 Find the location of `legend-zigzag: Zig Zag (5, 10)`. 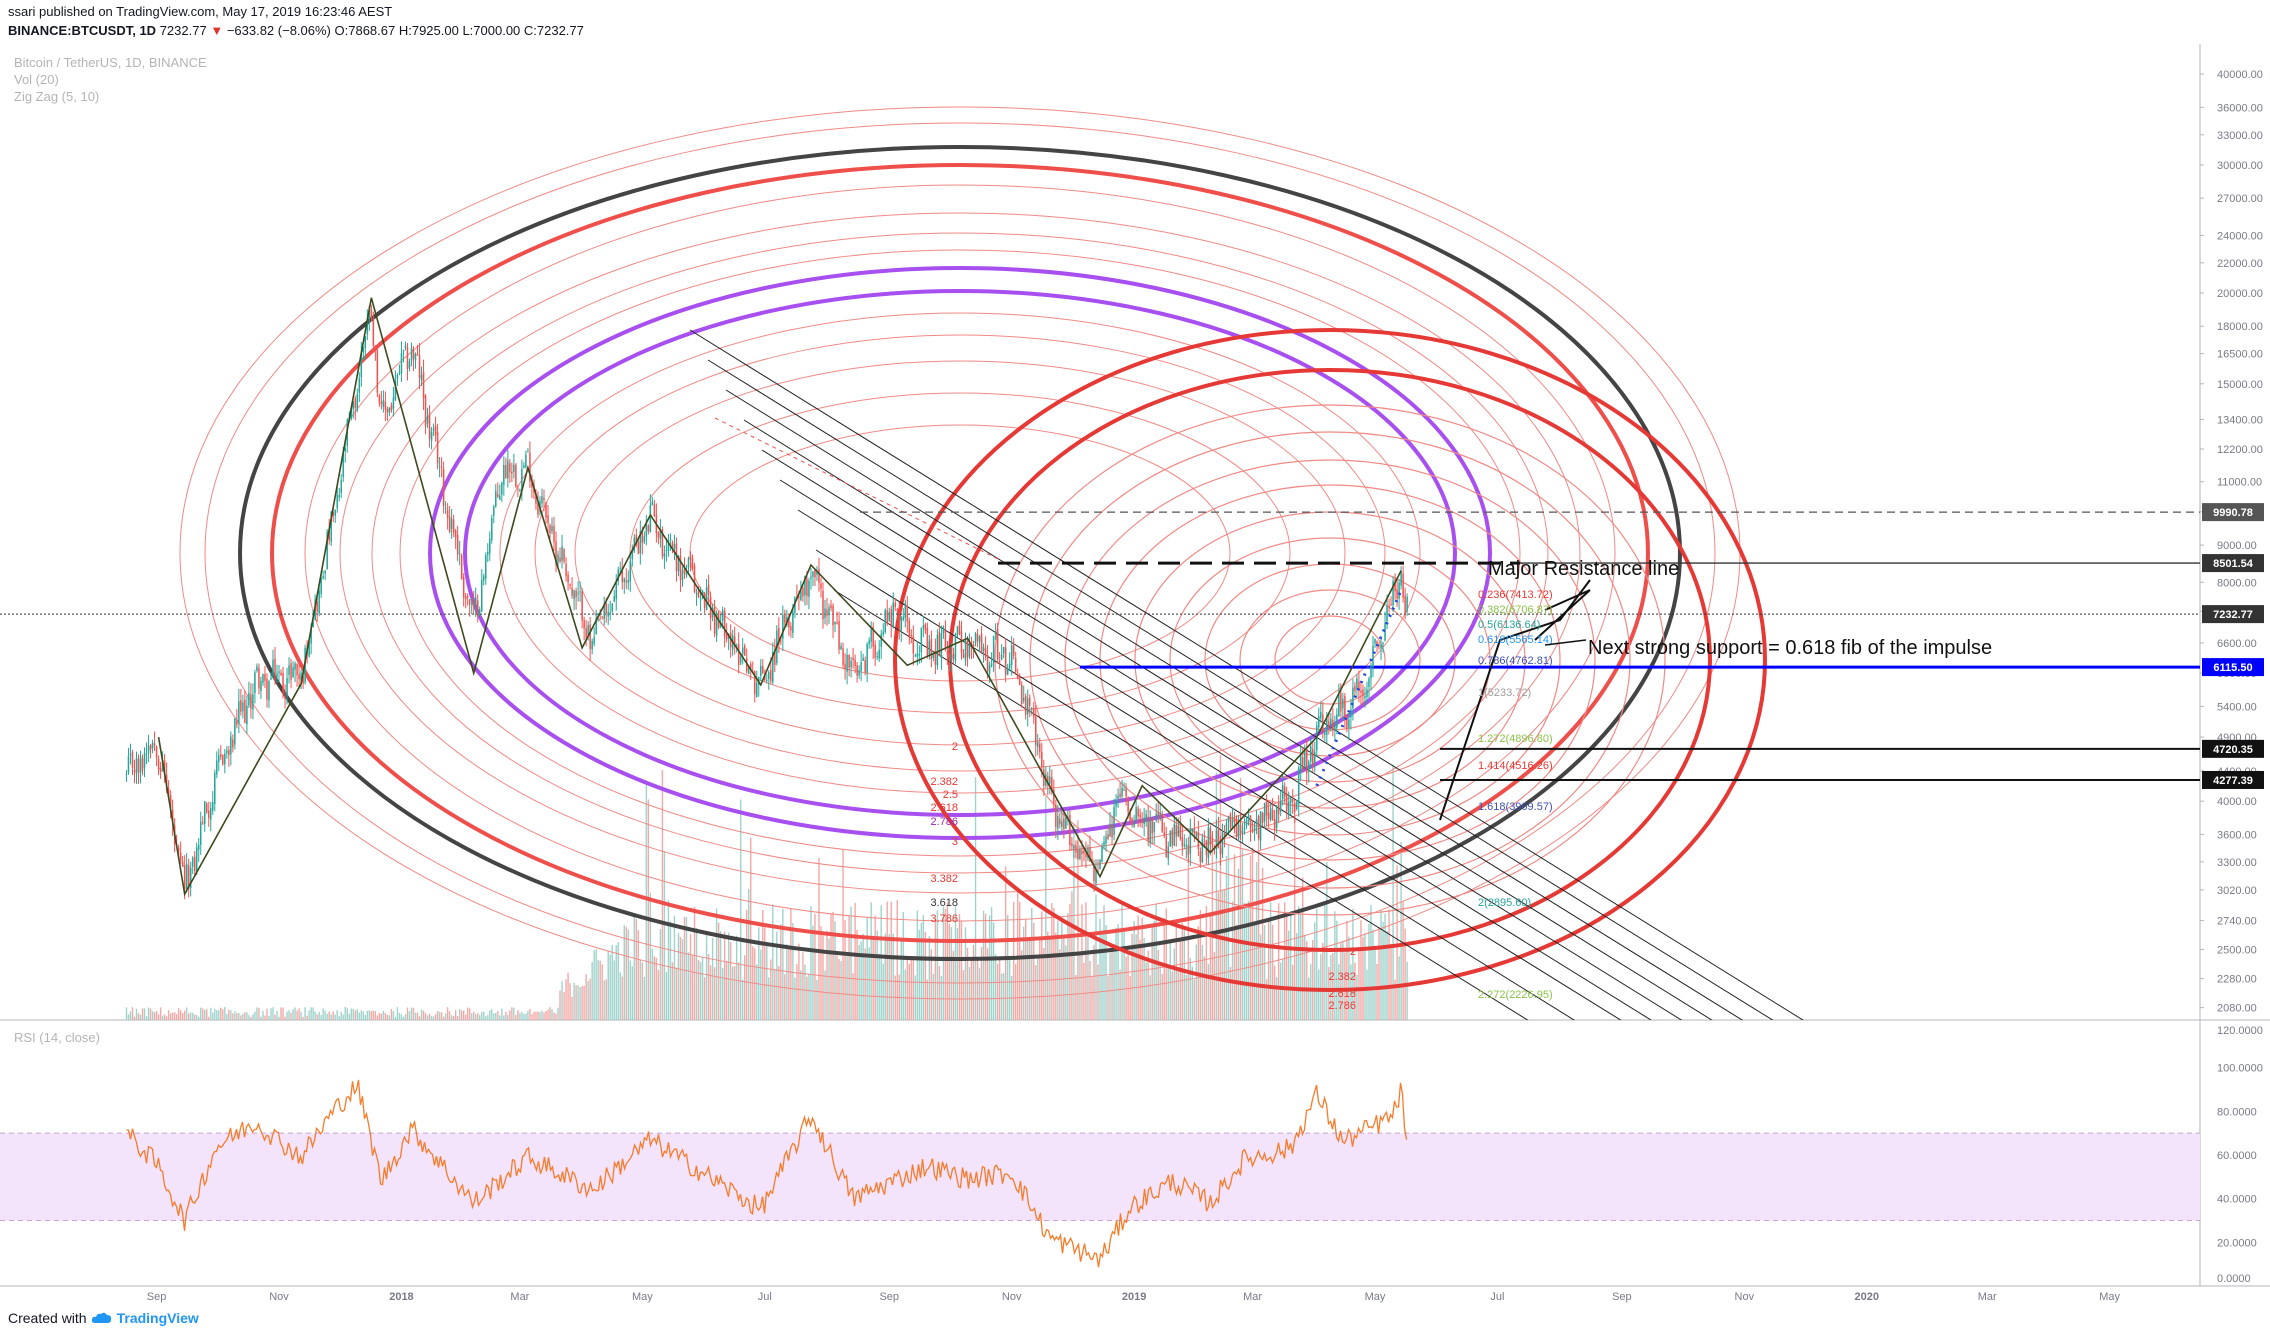

legend-zigzag: Zig Zag (5, 10) is located at coordinates (57, 96).